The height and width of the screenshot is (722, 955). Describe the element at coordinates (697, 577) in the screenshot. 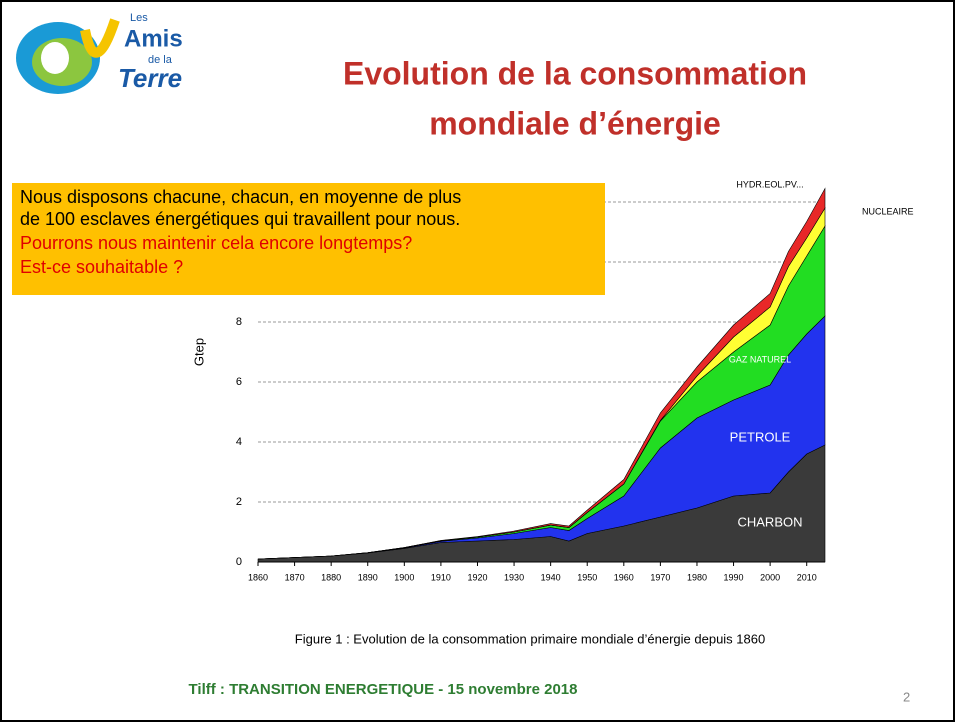

I see `x-tick-label: 1980` at that location.